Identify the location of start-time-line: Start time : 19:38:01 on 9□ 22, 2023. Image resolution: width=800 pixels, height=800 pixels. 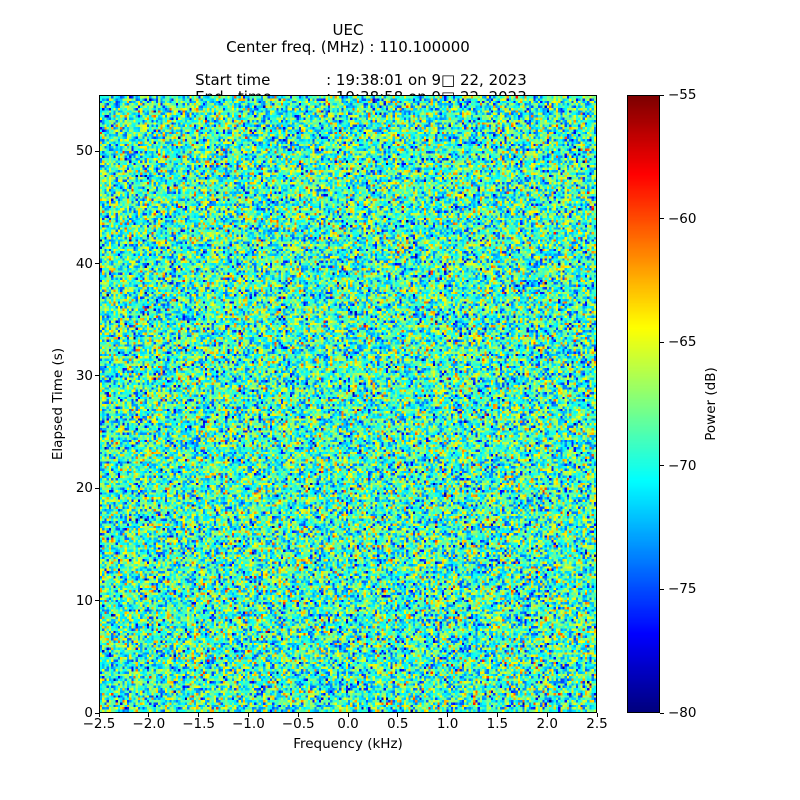
(351, 80).